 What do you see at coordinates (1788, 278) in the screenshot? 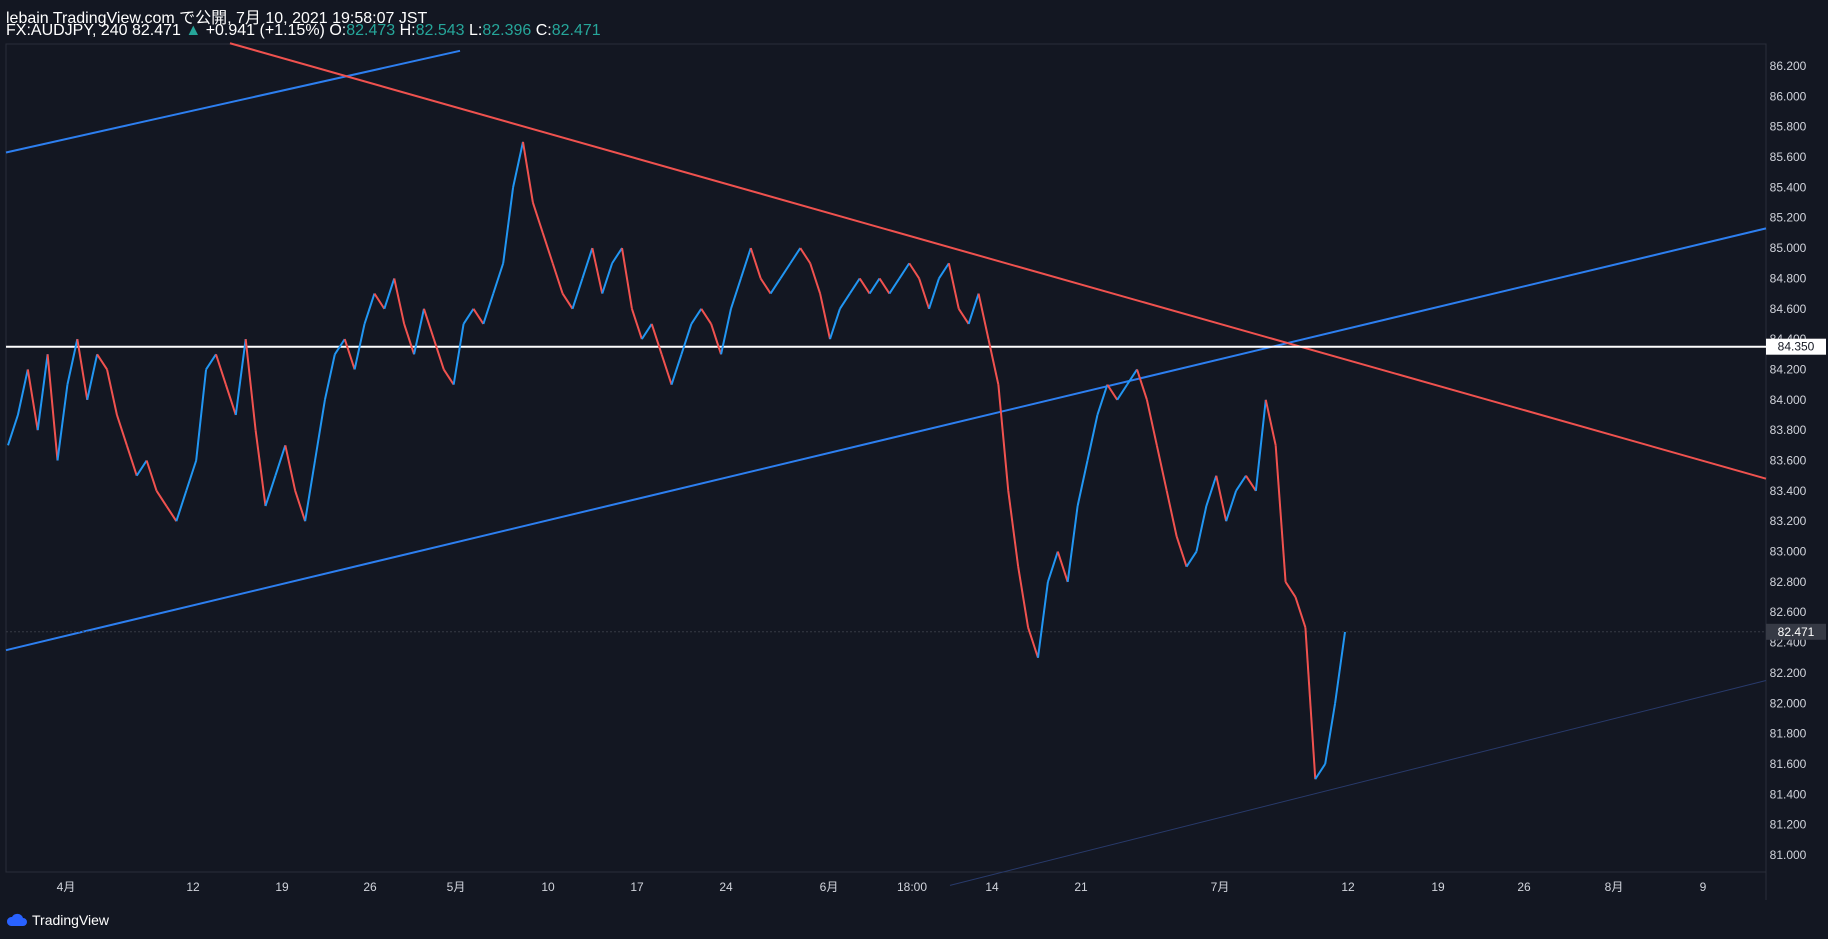
I see `y-tick-label: 84.800` at bounding box center [1788, 278].